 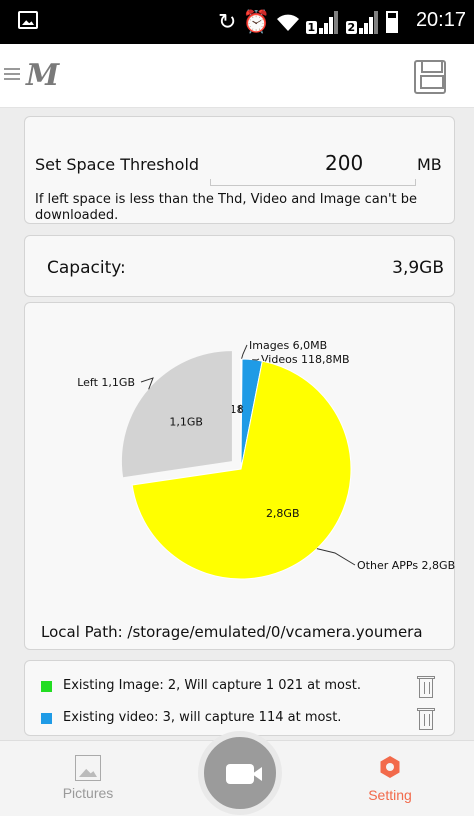 What do you see at coordinates (344, 163) in the screenshot?
I see `threshold-input: 200` at bounding box center [344, 163].